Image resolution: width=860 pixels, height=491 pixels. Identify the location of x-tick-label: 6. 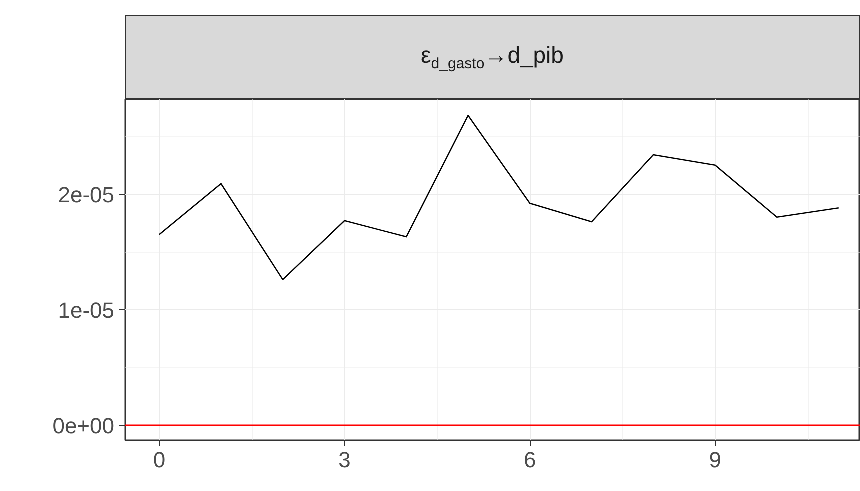
(530, 460).